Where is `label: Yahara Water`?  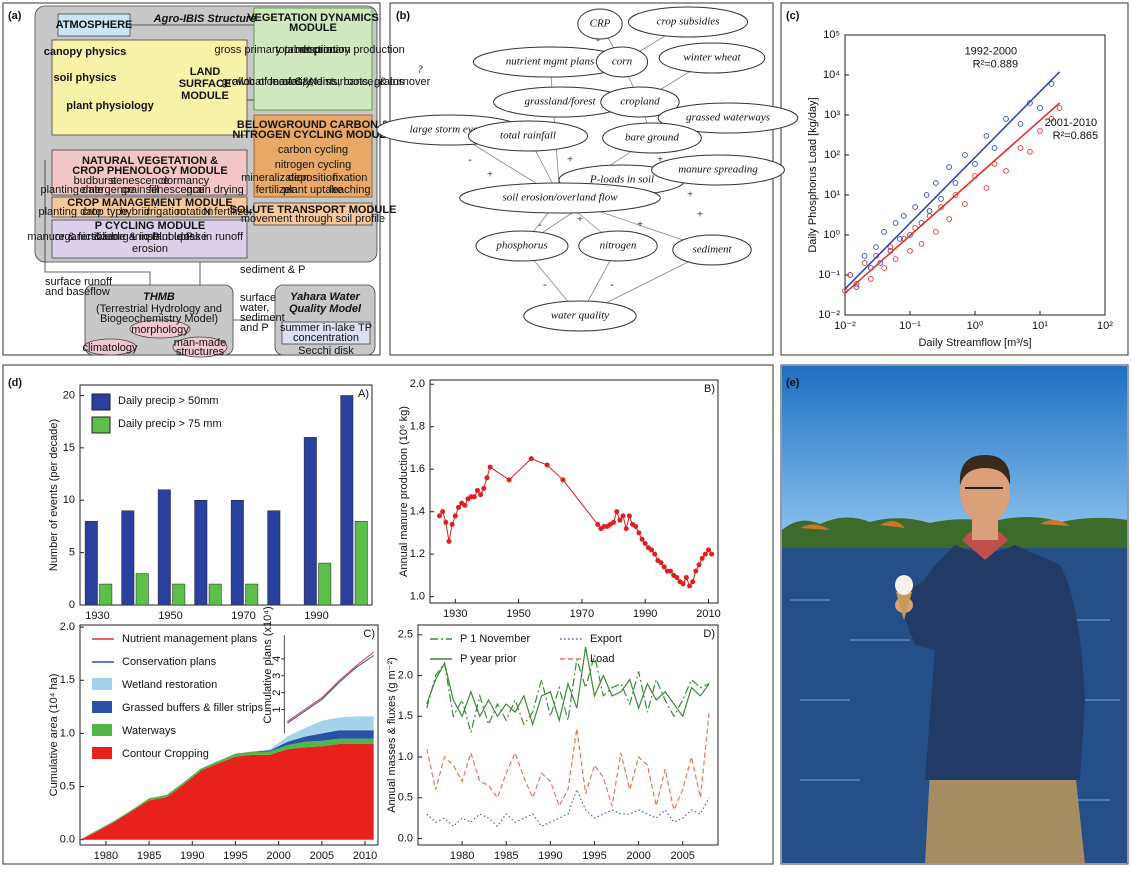 label: Yahara Water is located at coordinates (325, 297).